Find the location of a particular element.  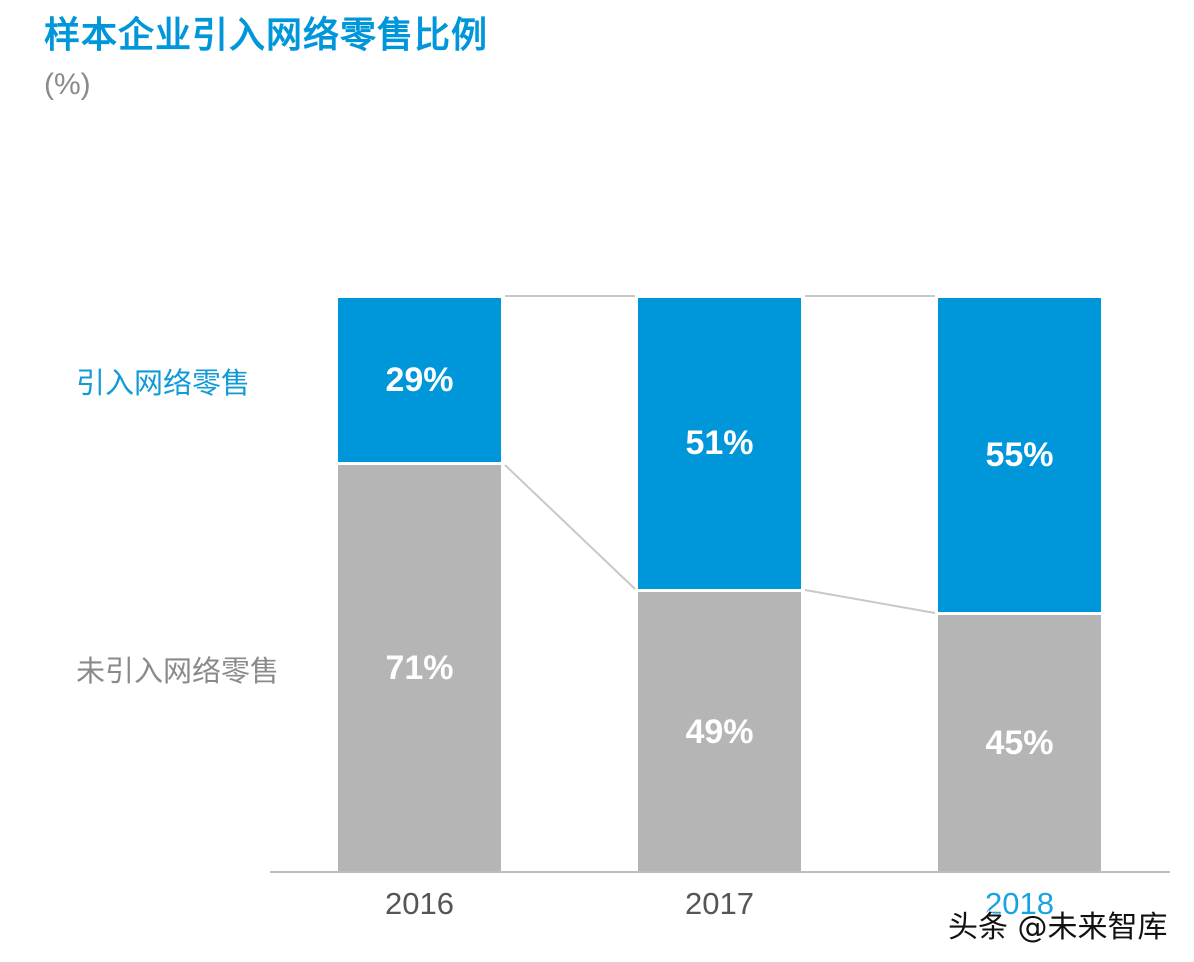

segment-not-introduced-2017: 49% is located at coordinates (719, 732).